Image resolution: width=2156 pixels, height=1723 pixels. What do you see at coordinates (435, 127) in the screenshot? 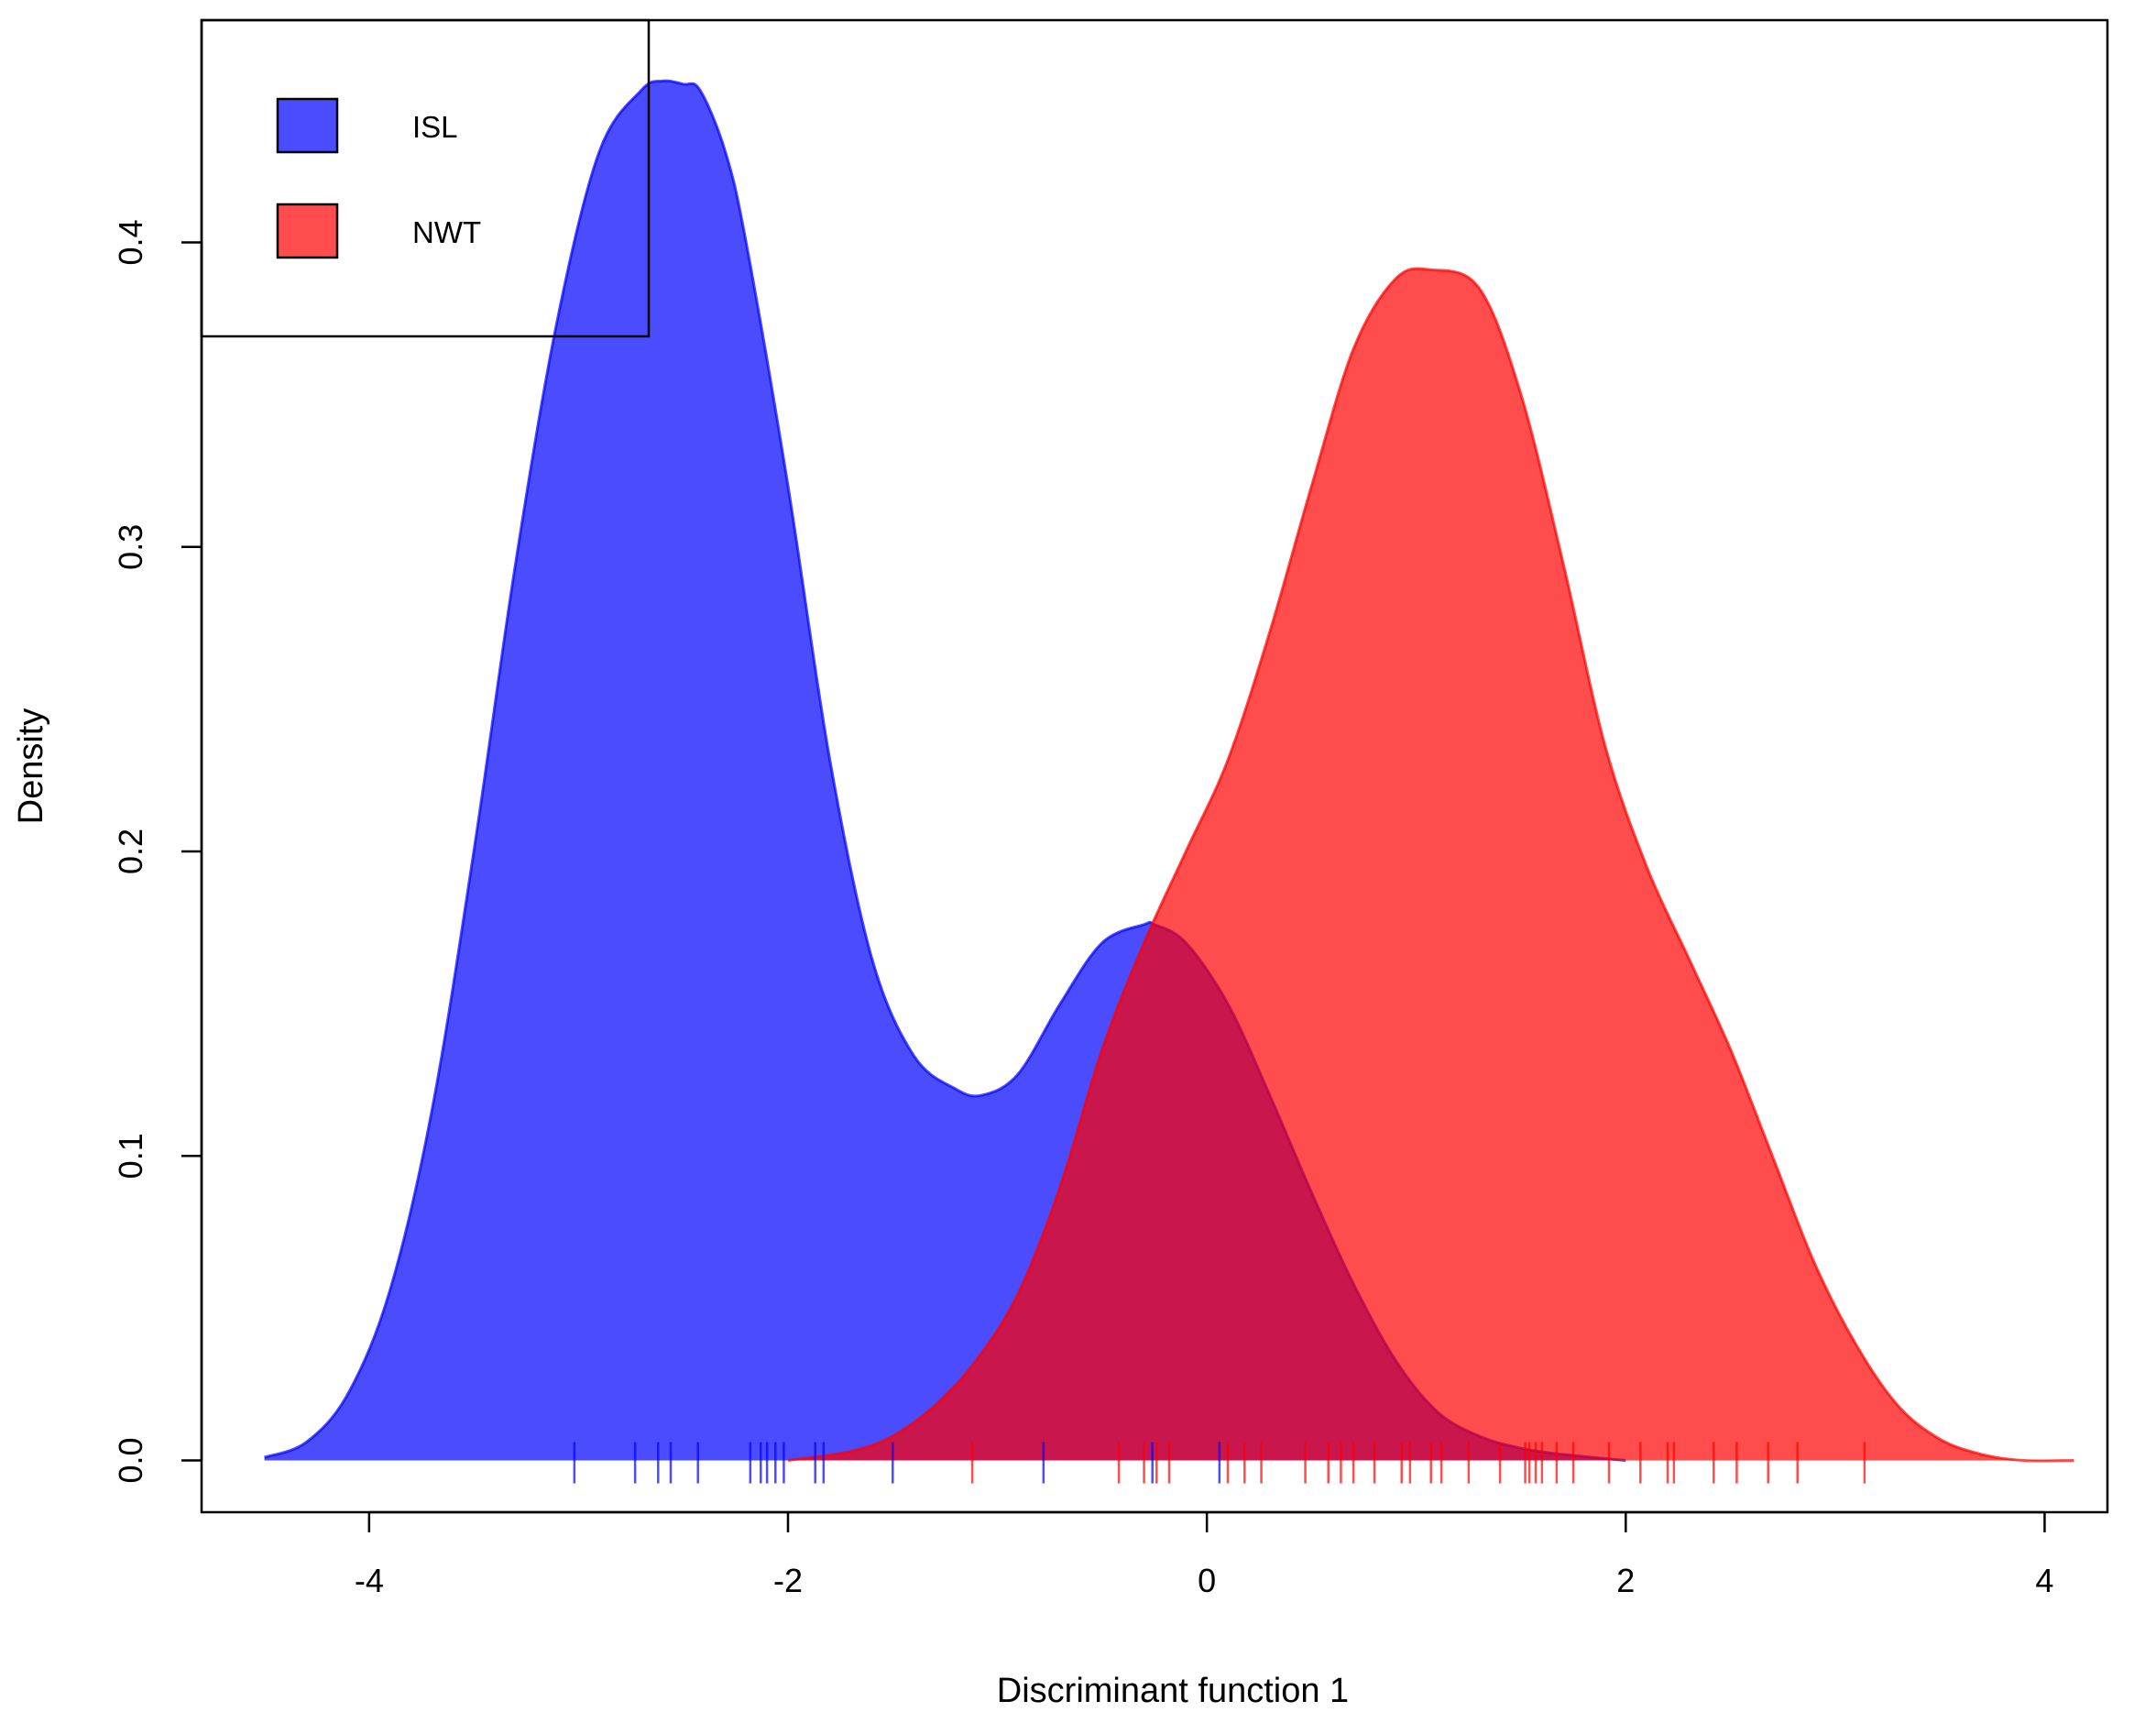
I see `legend-label-isl: ISL` at bounding box center [435, 127].